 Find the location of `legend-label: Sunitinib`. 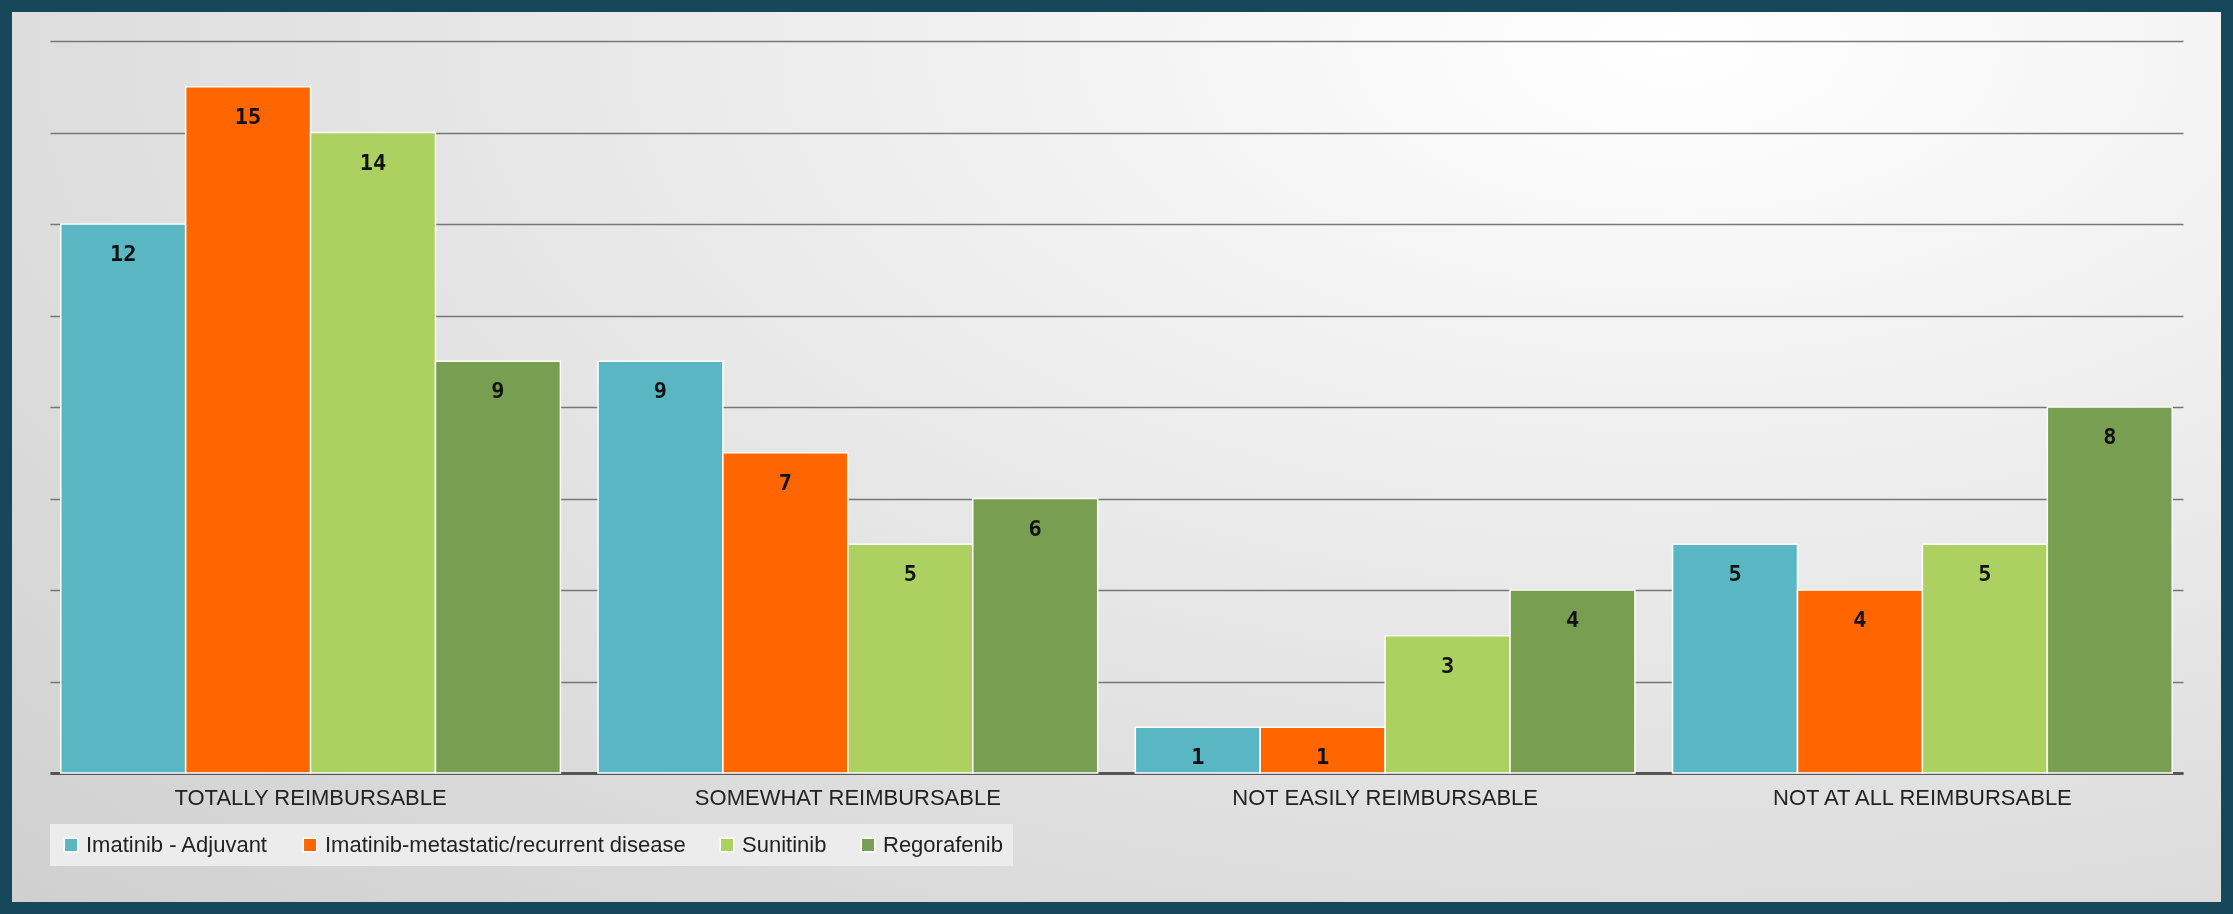

legend-label: Sunitinib is located at coordinates (784, 844).